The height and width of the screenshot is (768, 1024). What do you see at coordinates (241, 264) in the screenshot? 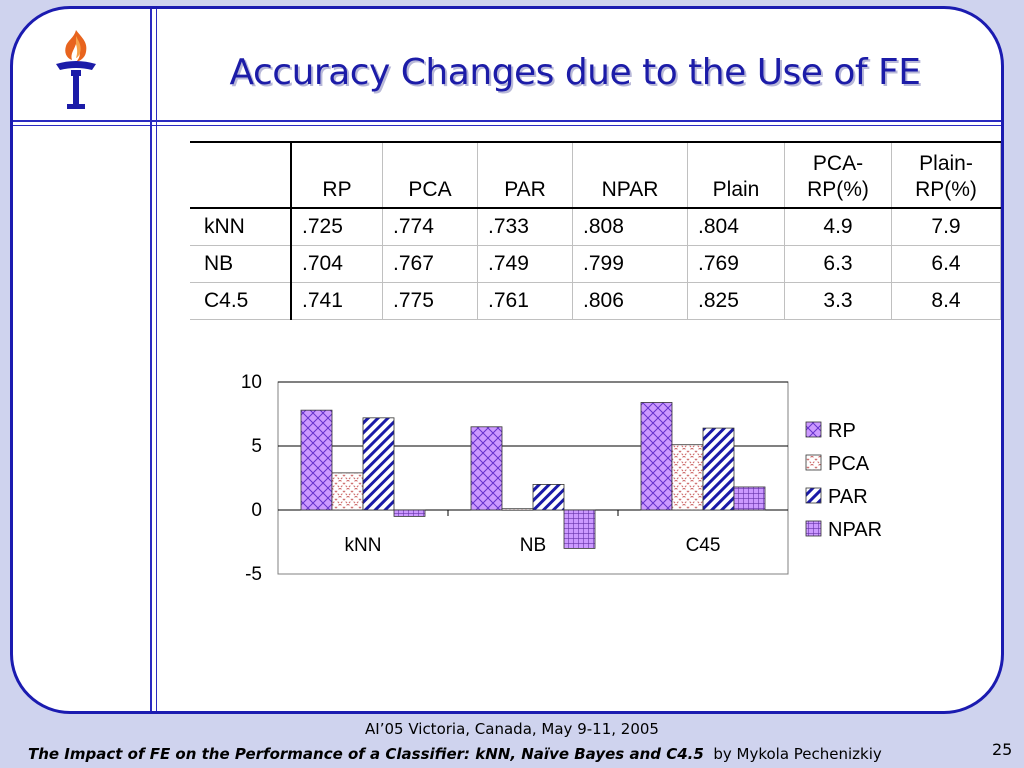
I see `table-row-label: NB` at bounding box center [241, 264].